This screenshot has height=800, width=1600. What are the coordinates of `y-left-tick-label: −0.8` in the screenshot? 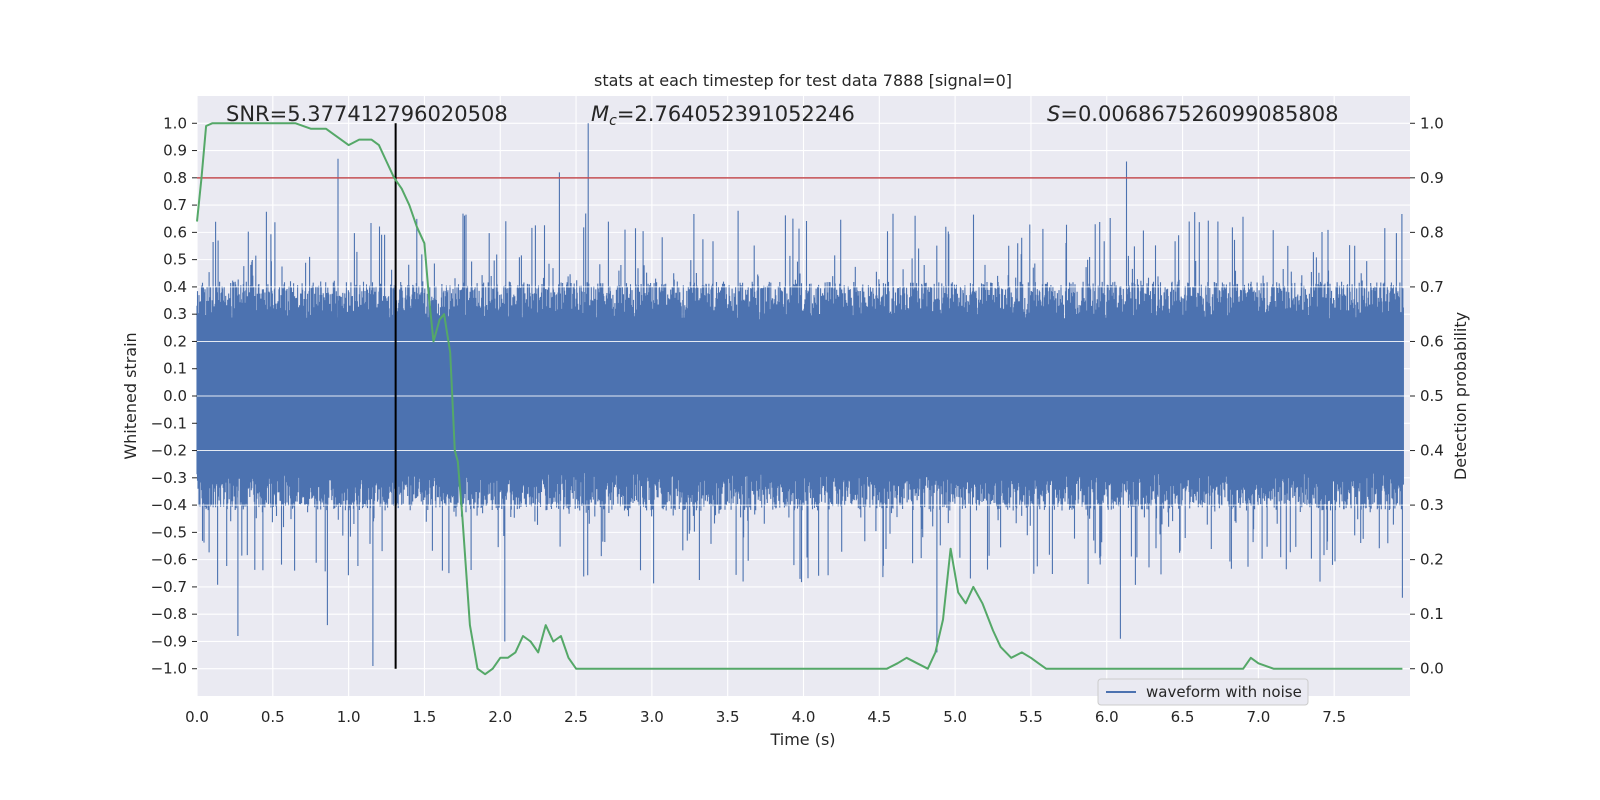 It's located at (169, 614).